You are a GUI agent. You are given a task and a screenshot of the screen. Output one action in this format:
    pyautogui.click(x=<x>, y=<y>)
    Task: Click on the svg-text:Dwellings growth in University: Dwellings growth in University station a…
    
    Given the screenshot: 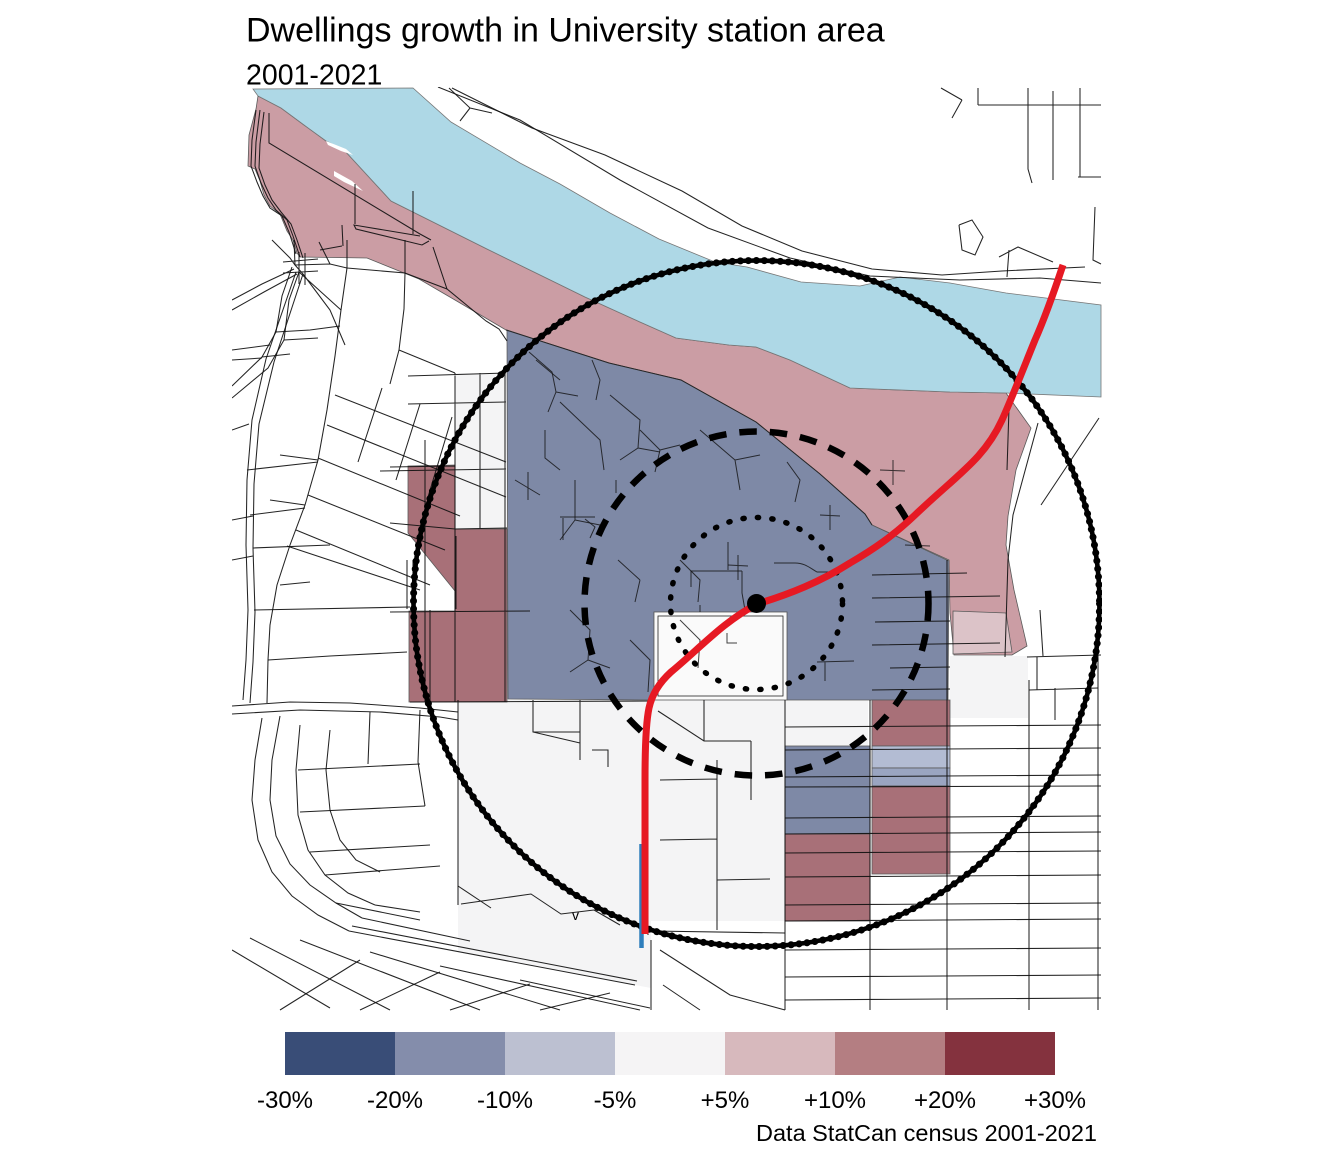 What is the action you would take?
    pyautogui.click(x=565, y=31)
    